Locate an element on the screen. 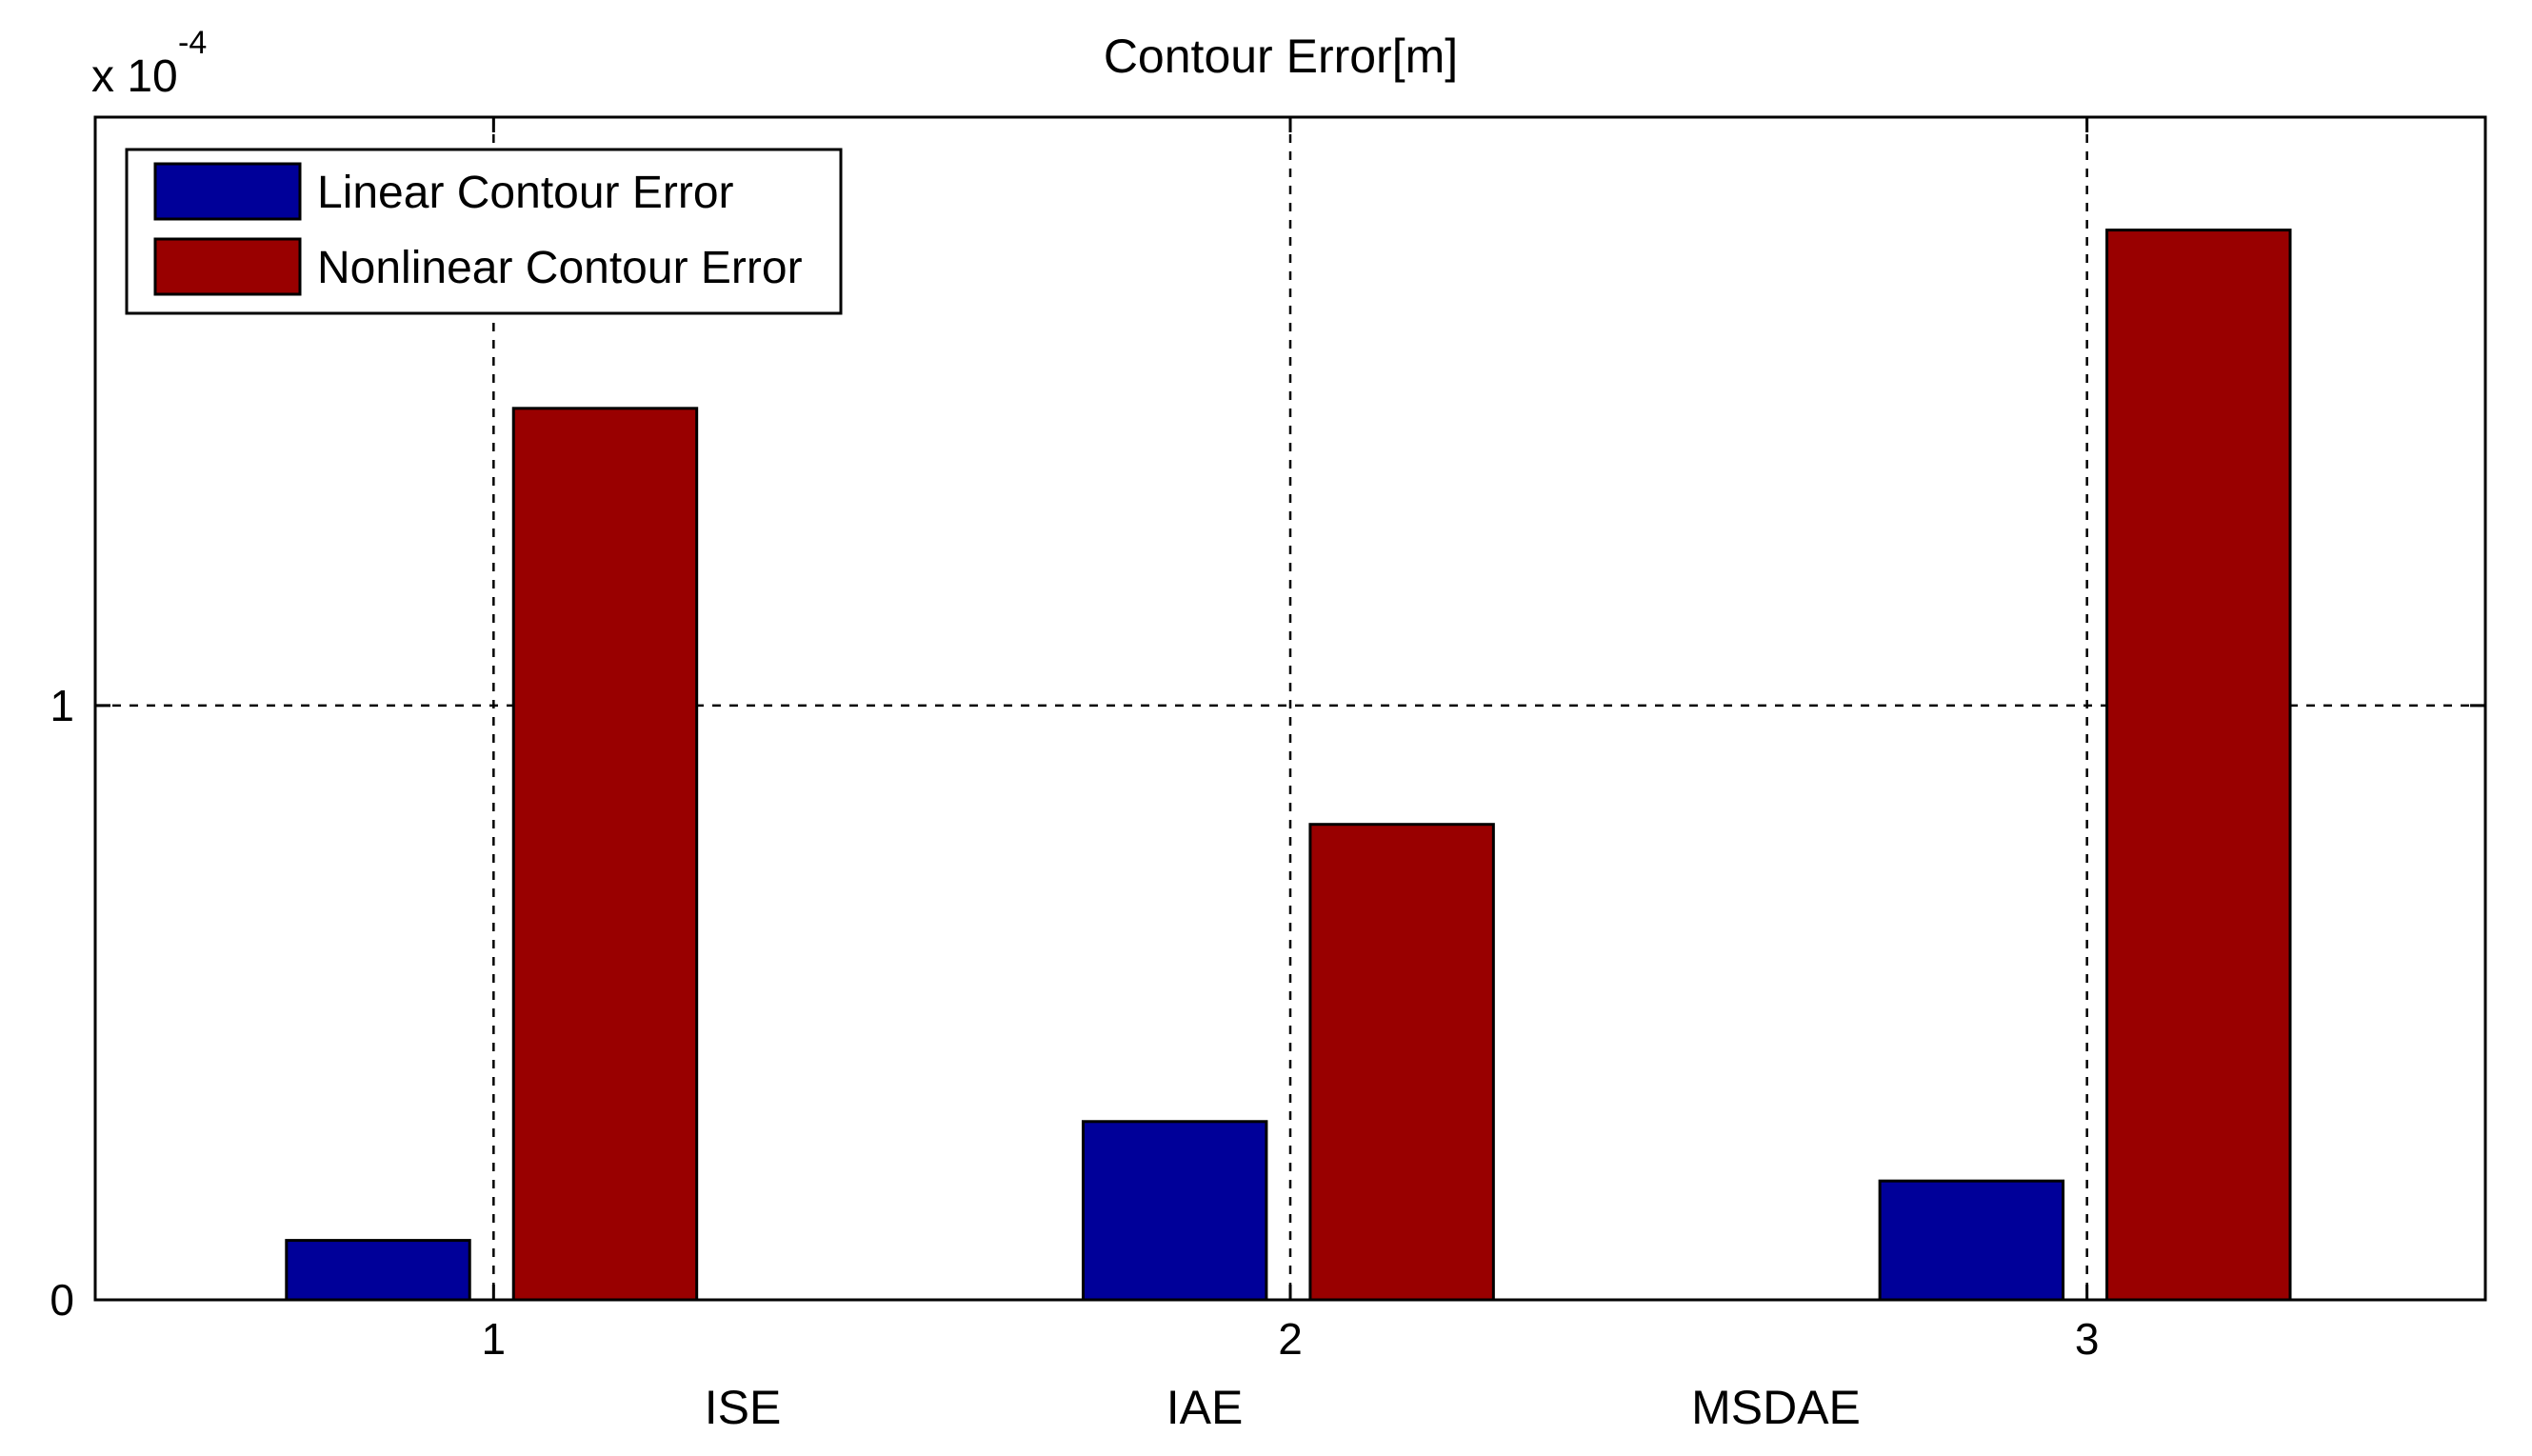  chart-title: Contour Error[m] is located at coordinates (1281, 57).